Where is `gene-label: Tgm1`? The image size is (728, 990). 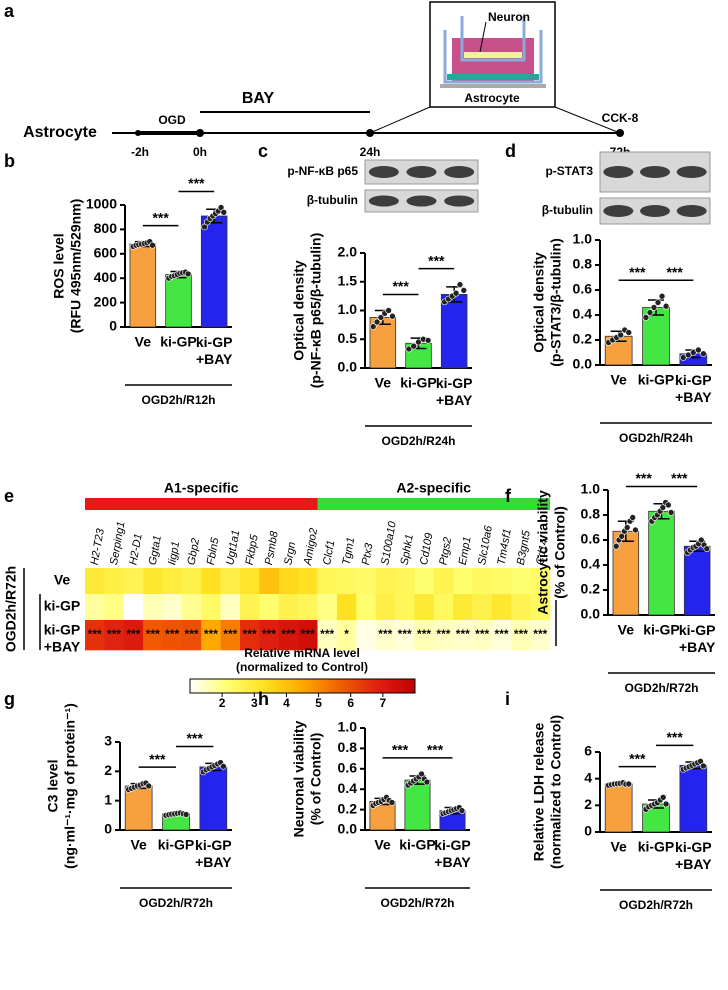 gene-label: Tgm1 is located at coordinates (349, 551).